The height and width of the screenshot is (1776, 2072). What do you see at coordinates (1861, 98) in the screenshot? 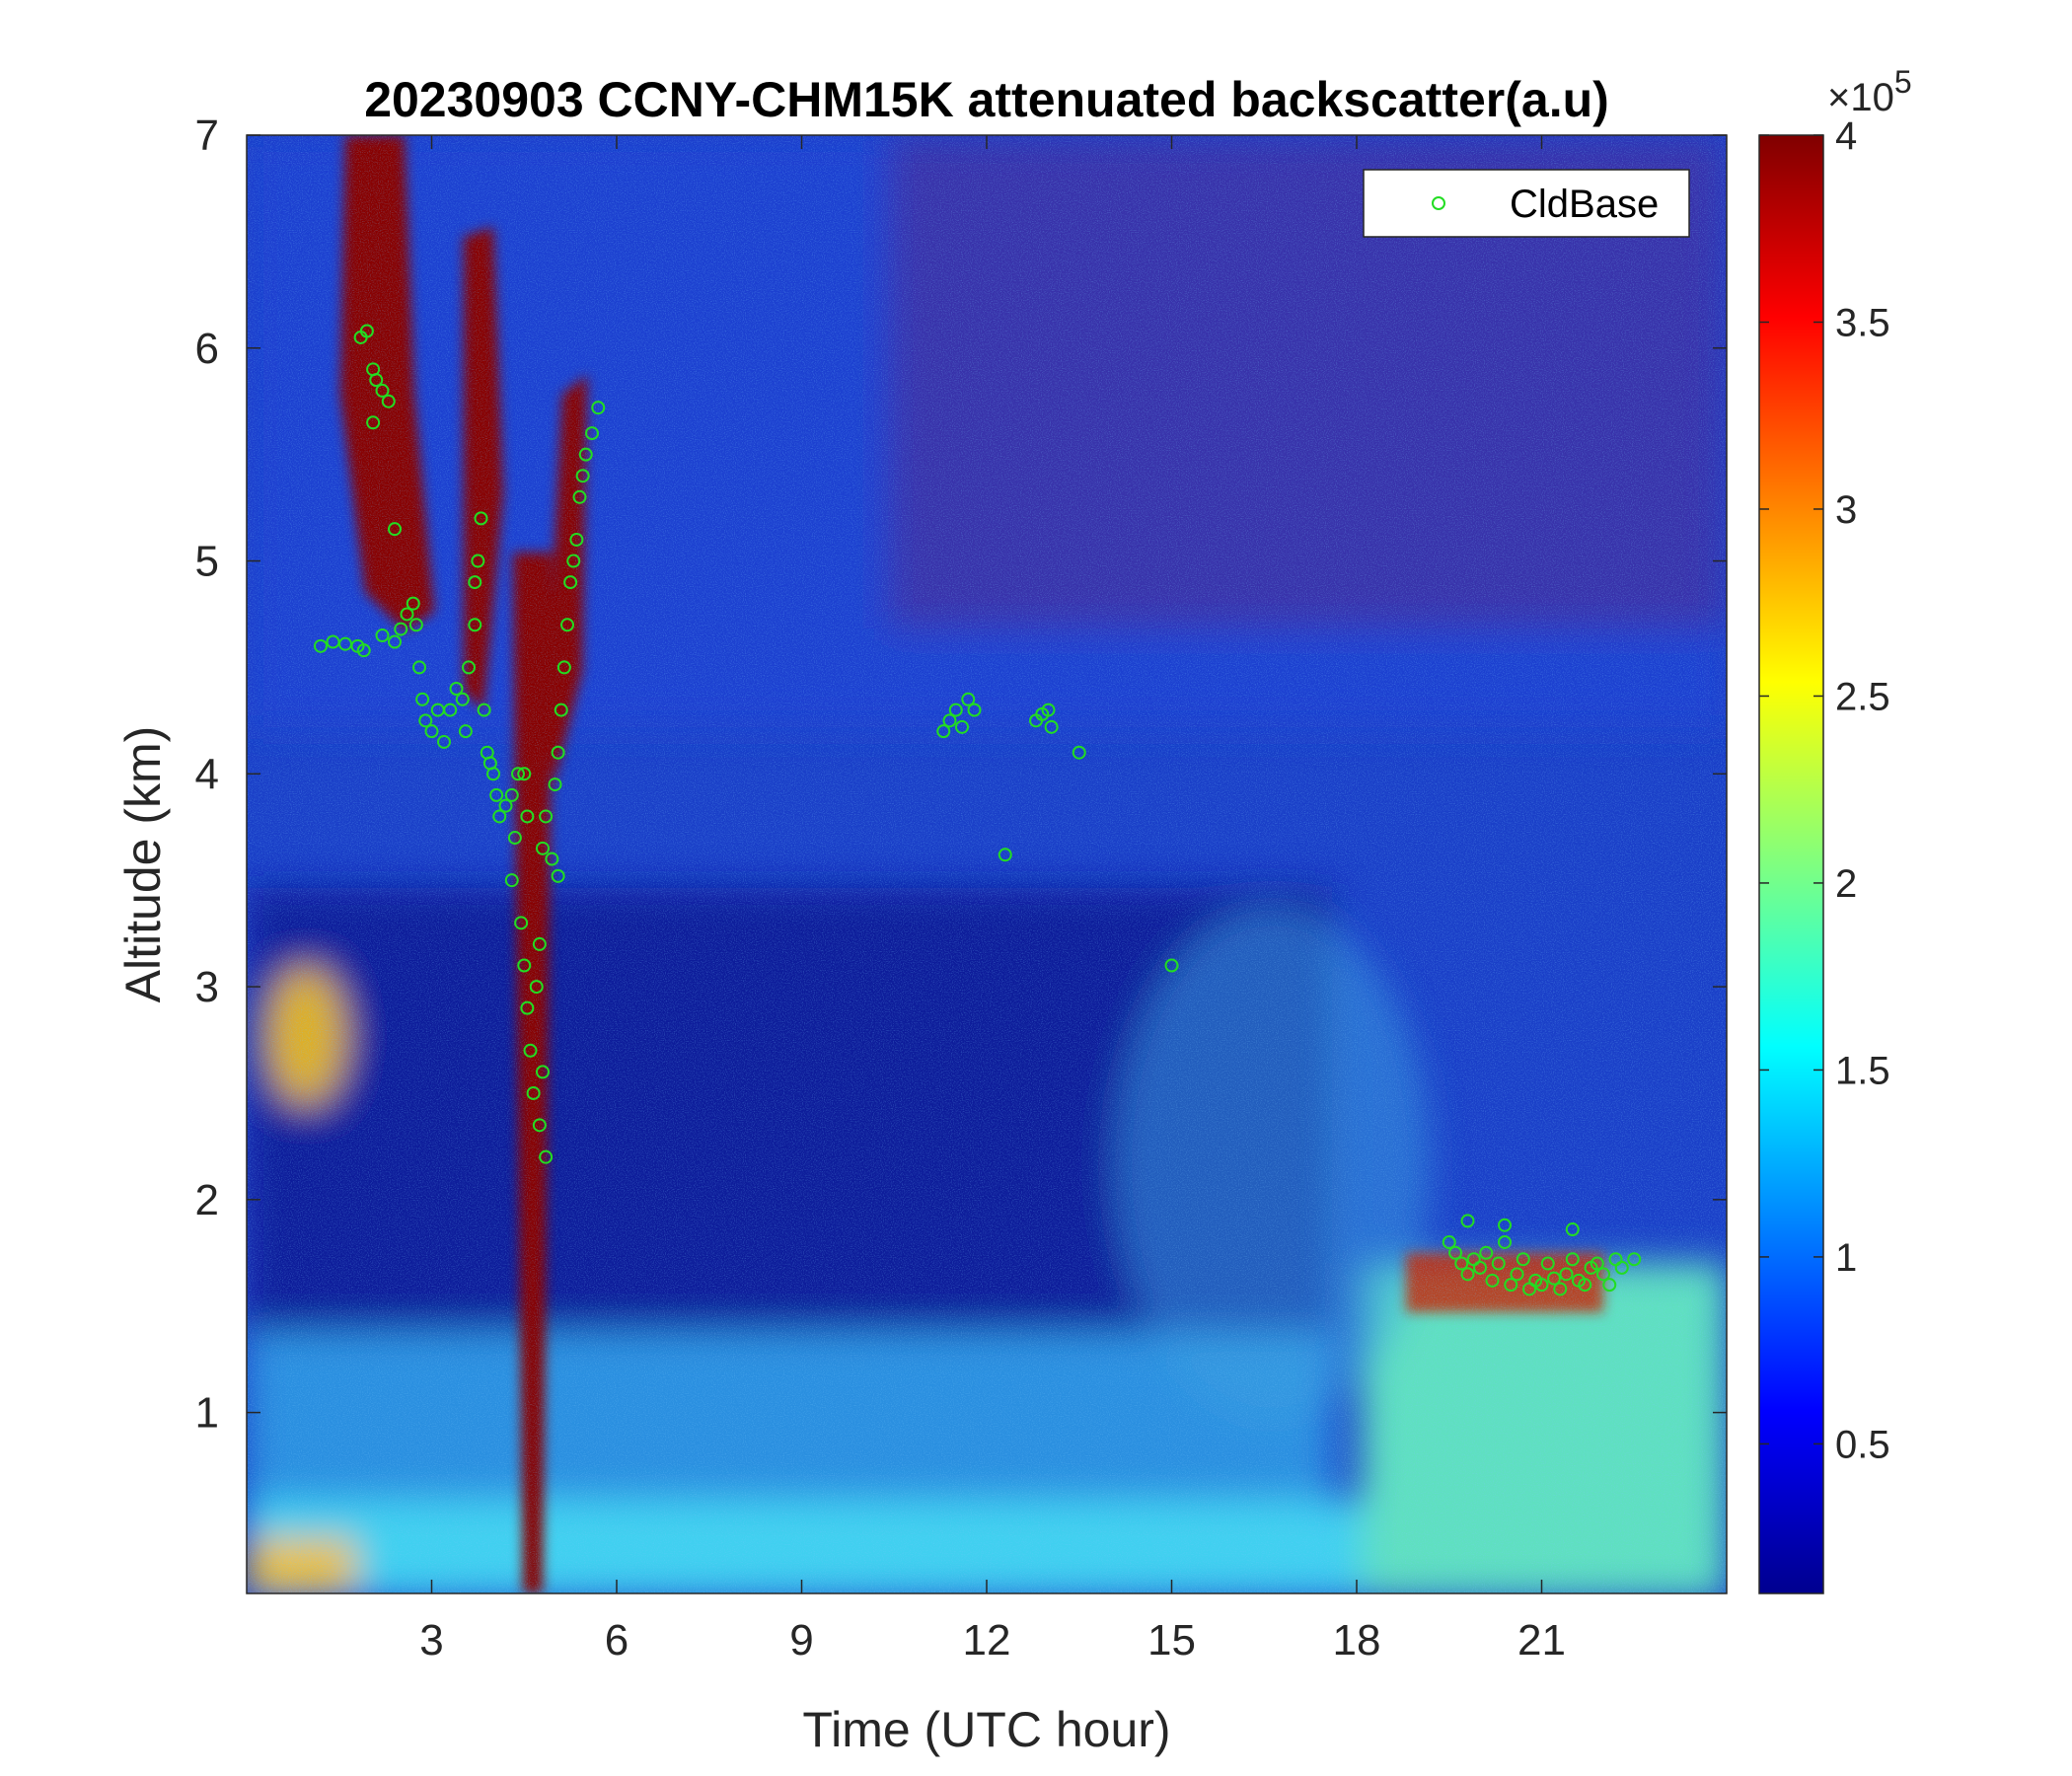
I see `colorbar-exponent-base: ×10` at bounding box center [1861, 98].